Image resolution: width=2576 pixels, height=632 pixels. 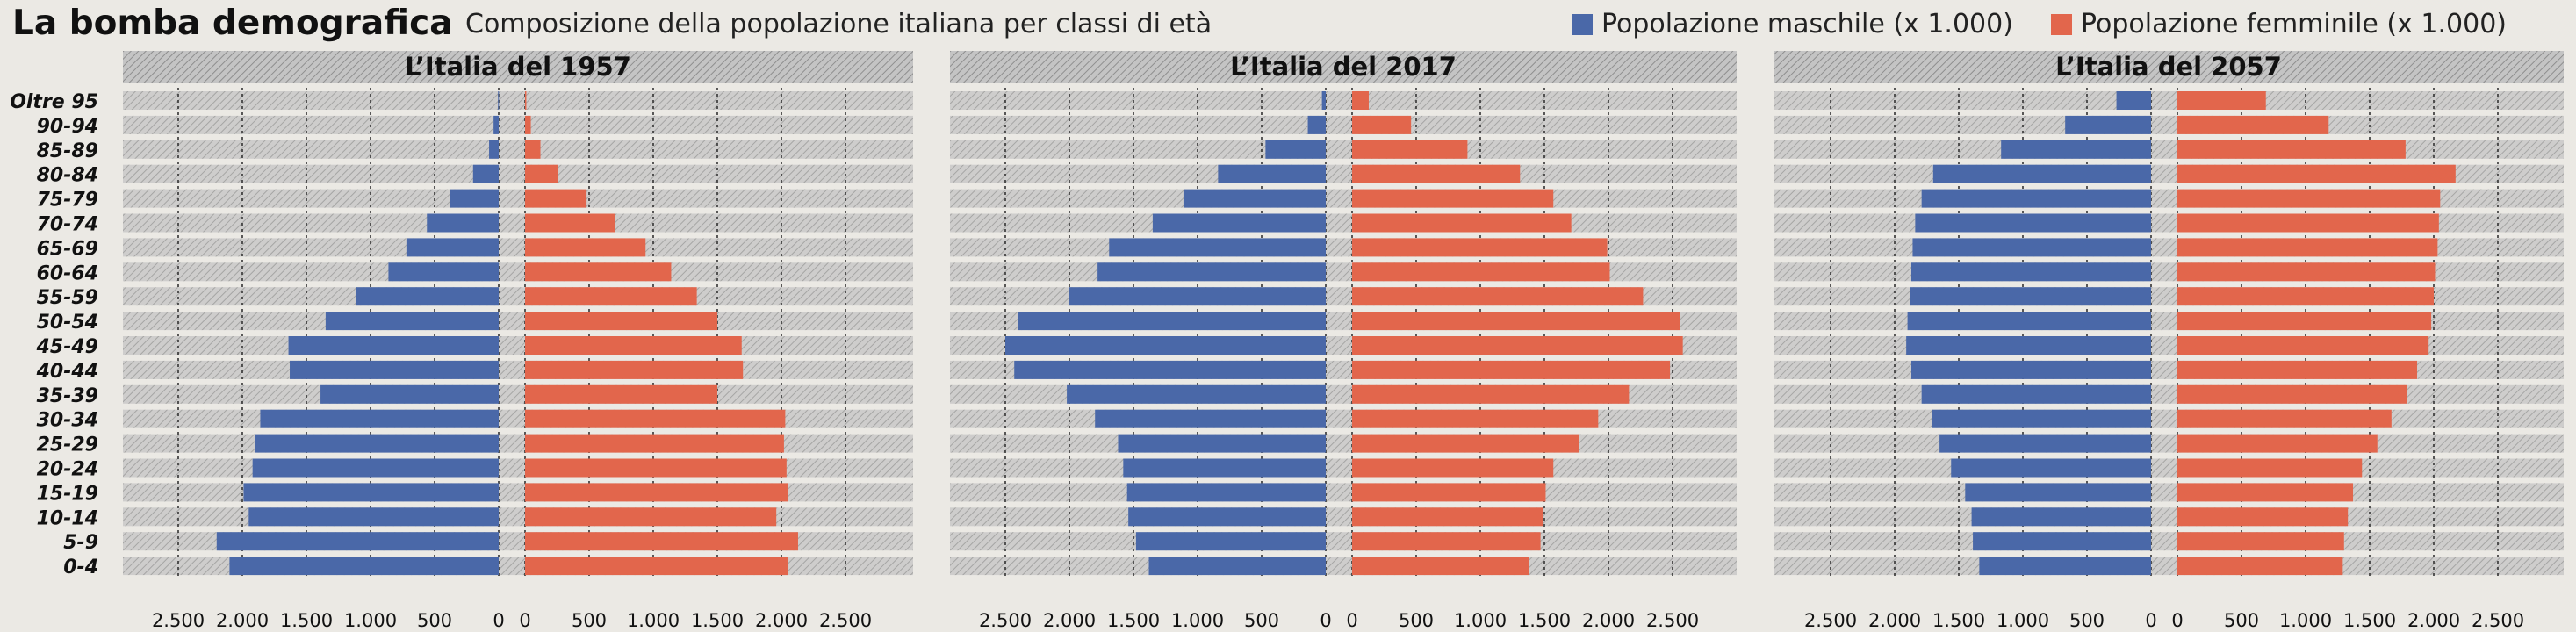 I want to click on legend-male: Popolazione maschile (x 1.000), so click(x=1792, y=24).